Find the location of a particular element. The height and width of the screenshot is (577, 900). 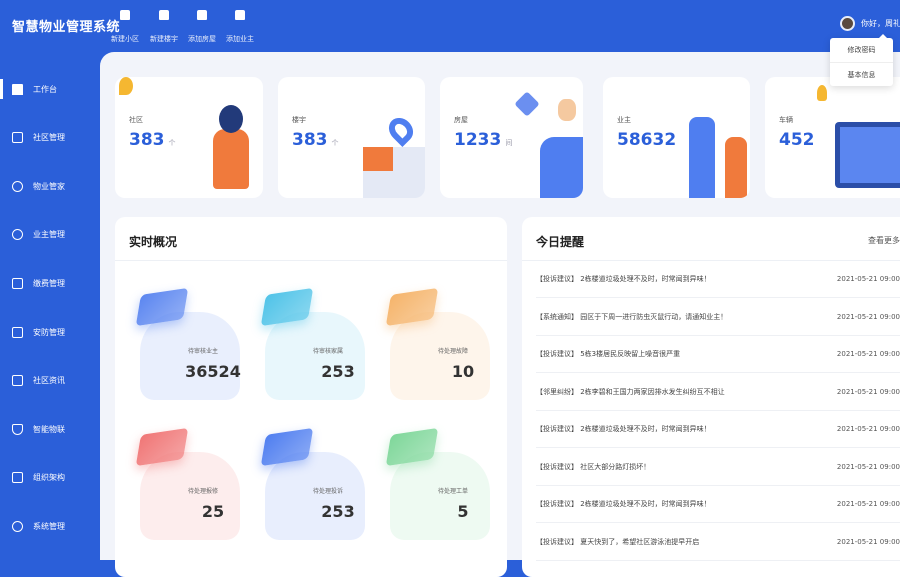

stat-card-house: 房屋 1233 间 is located at coordinates (511, 137).